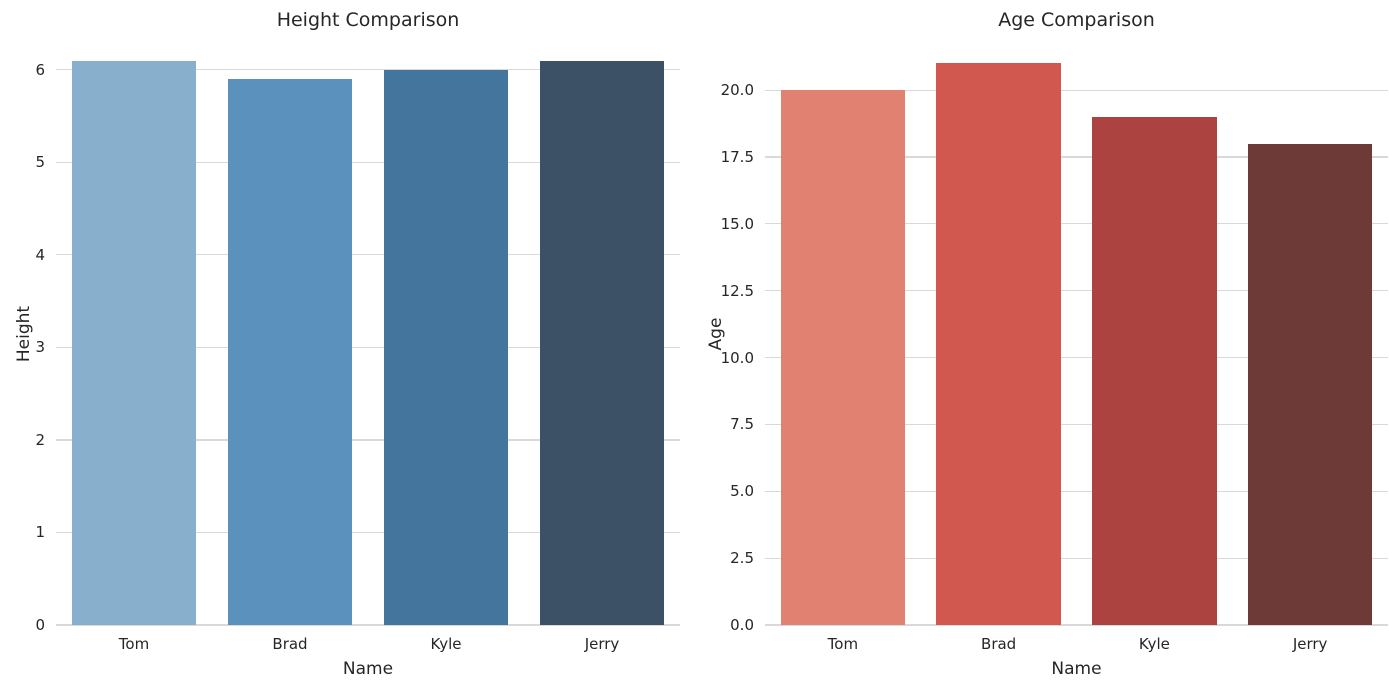 Image resolution: width=1389 pixels, height=690 pixels. I want to click on y-tick-label: 7.5, so click(742, 424).